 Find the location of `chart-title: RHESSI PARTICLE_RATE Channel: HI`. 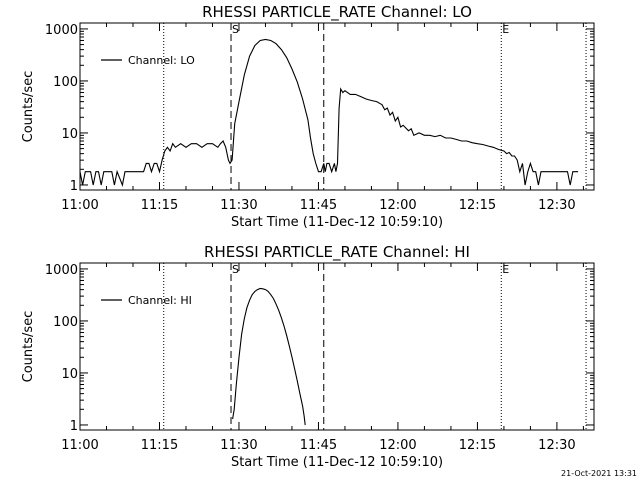

chart-title: RHESSI PARTICLE_RATE Channel: HI is located at coordinates (337, 252).